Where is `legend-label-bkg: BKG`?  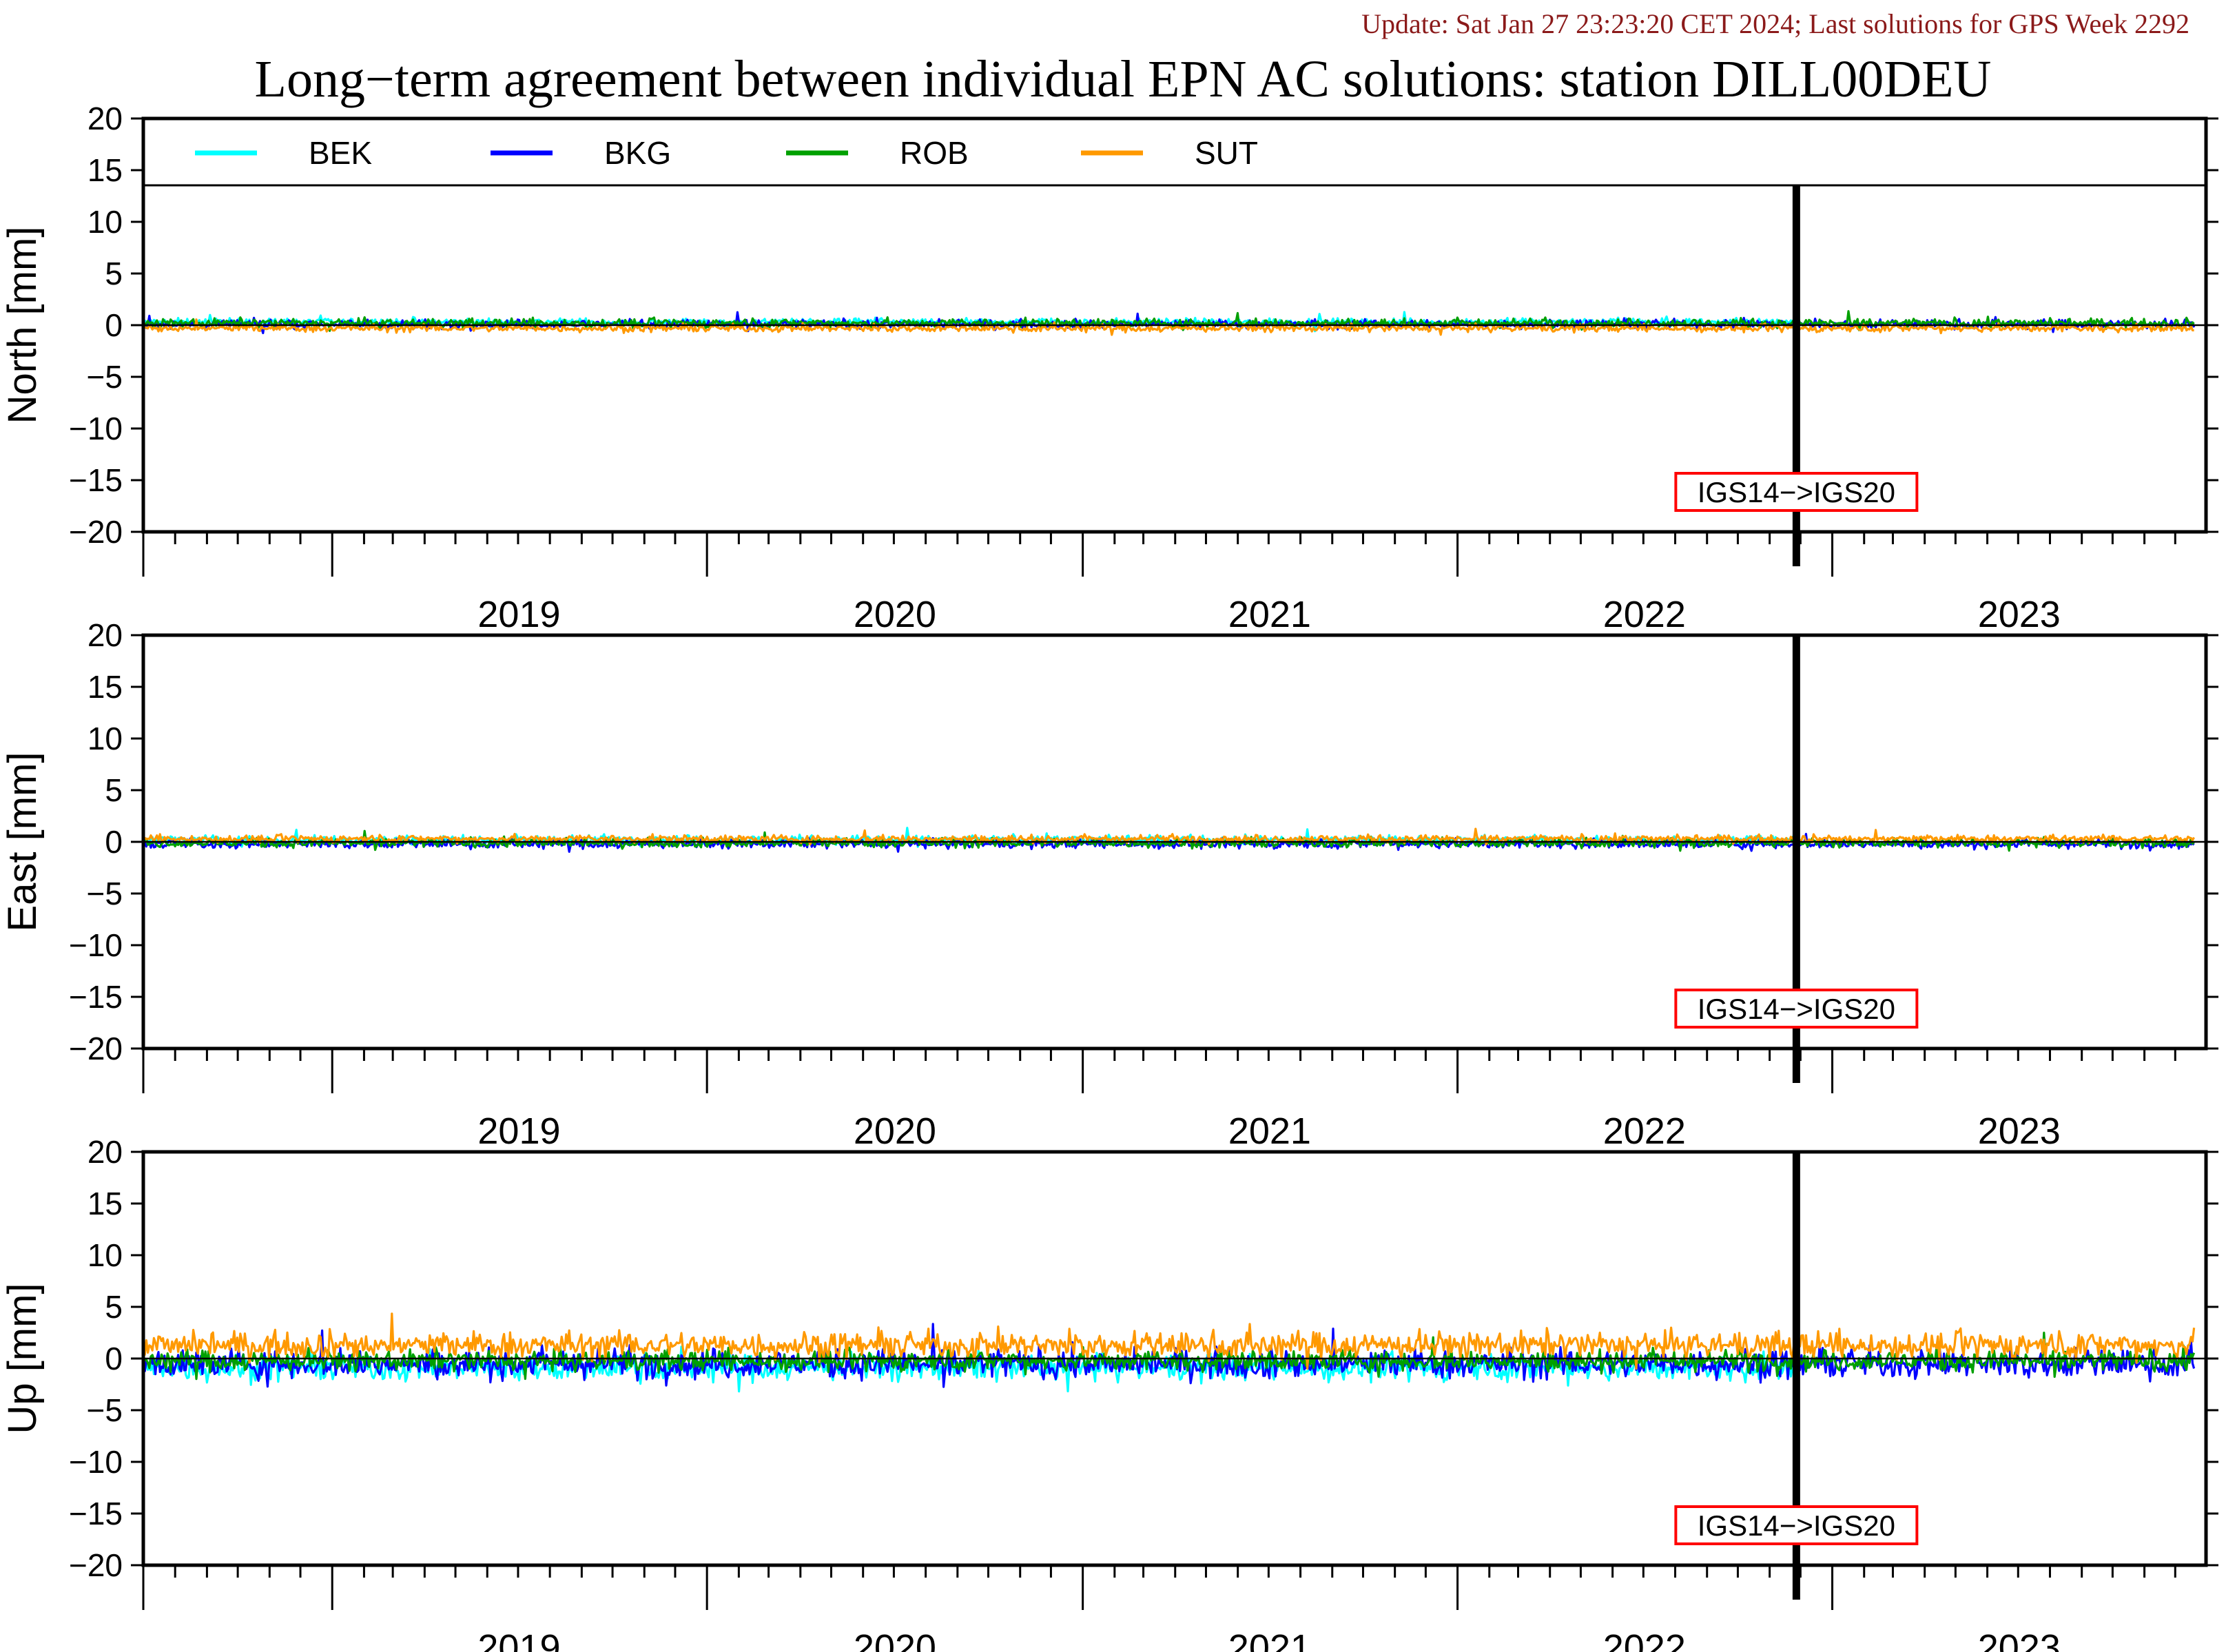 legend-label-bkg: BKG is located at coordinates (637, 153).